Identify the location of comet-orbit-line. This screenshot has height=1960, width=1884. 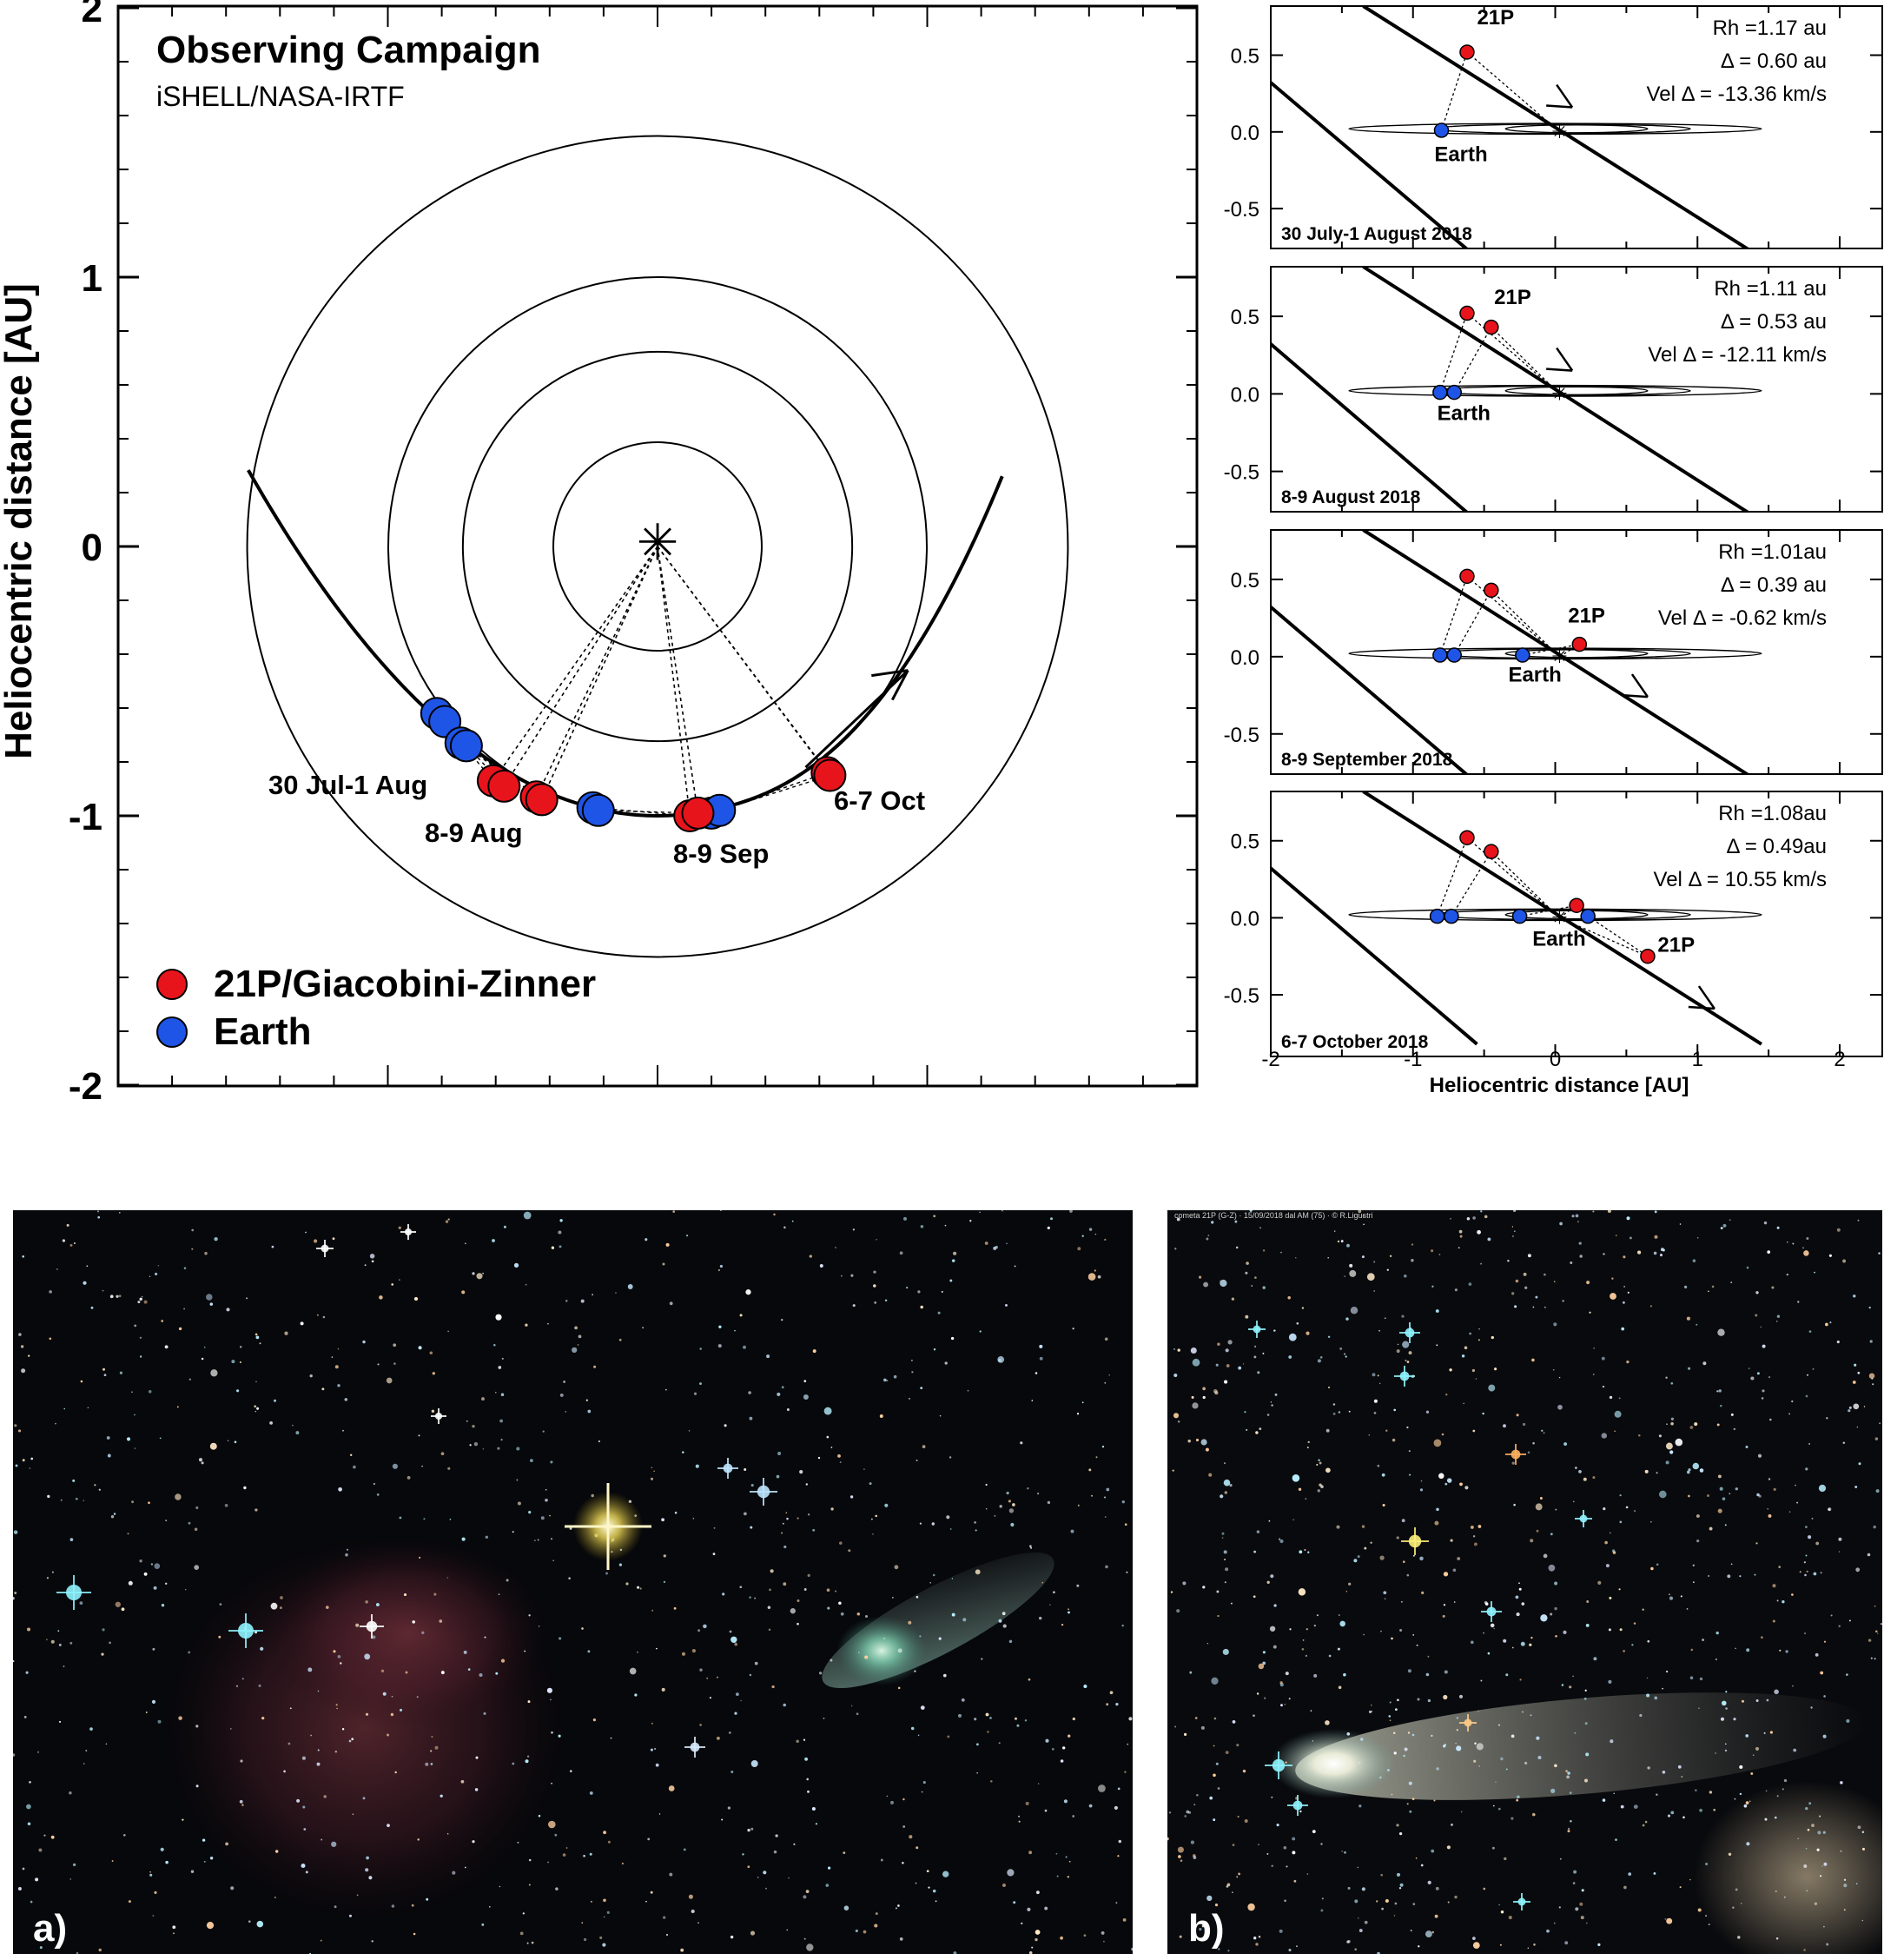
(1562, 918).